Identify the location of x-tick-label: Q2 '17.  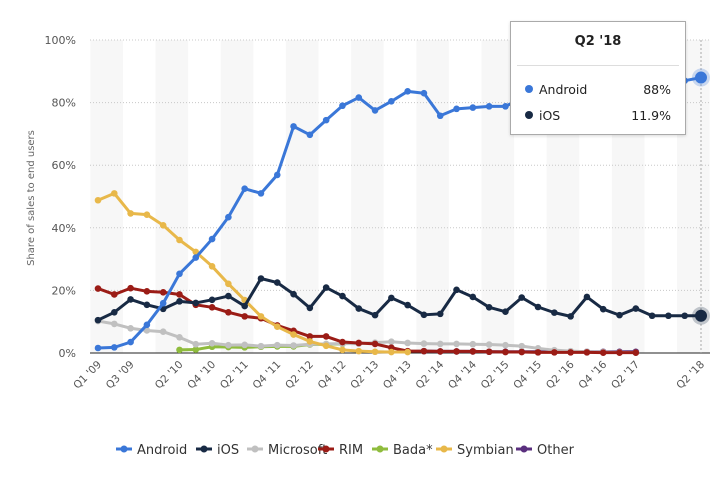
(625, 375).